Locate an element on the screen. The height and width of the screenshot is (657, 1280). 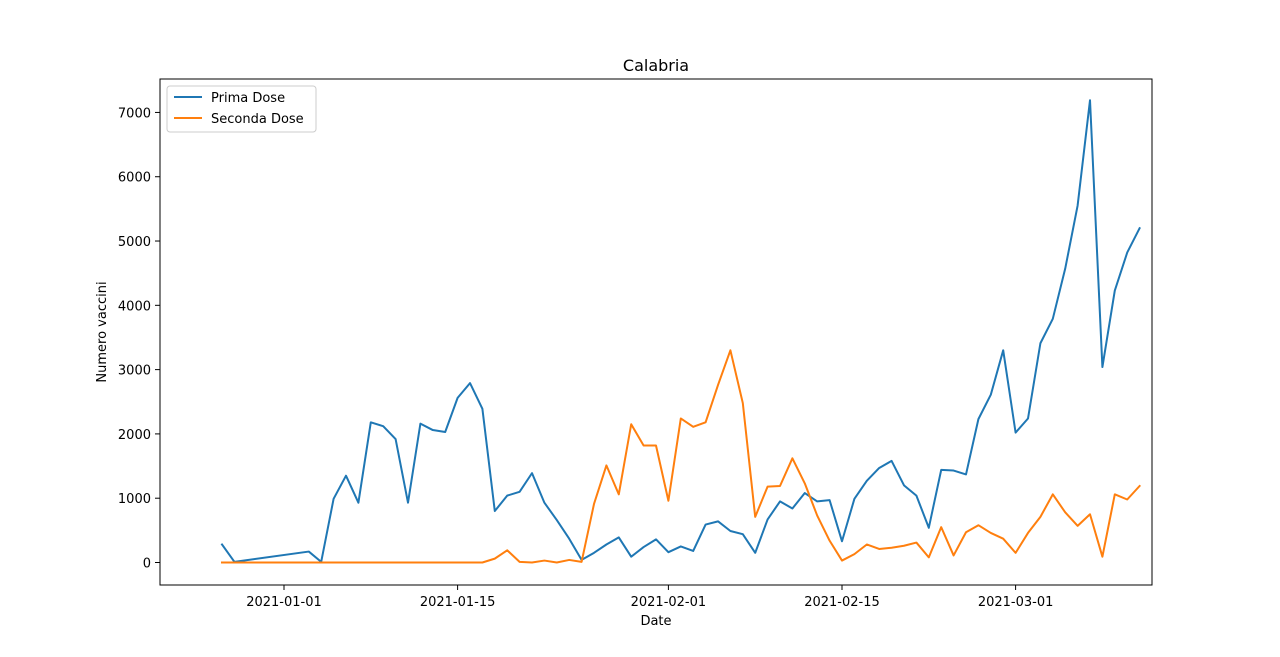
y-tick-label: 2000 is located at coordinates (134, 435).